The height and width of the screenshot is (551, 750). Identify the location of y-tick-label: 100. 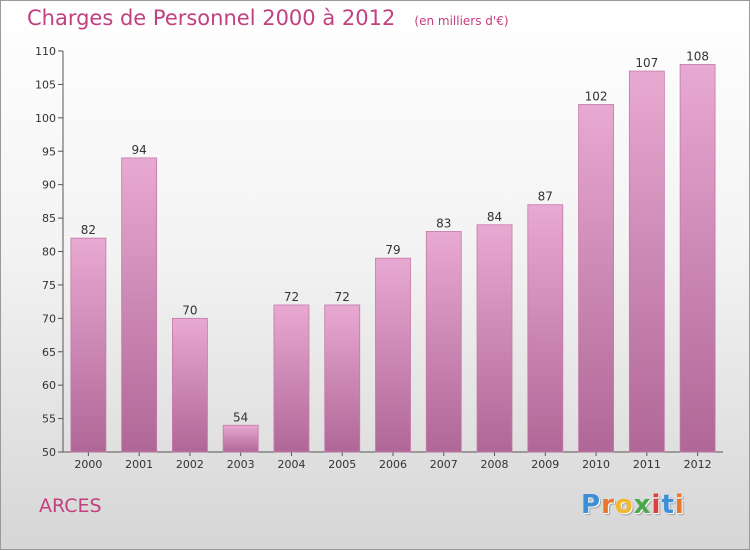
(45, 118).